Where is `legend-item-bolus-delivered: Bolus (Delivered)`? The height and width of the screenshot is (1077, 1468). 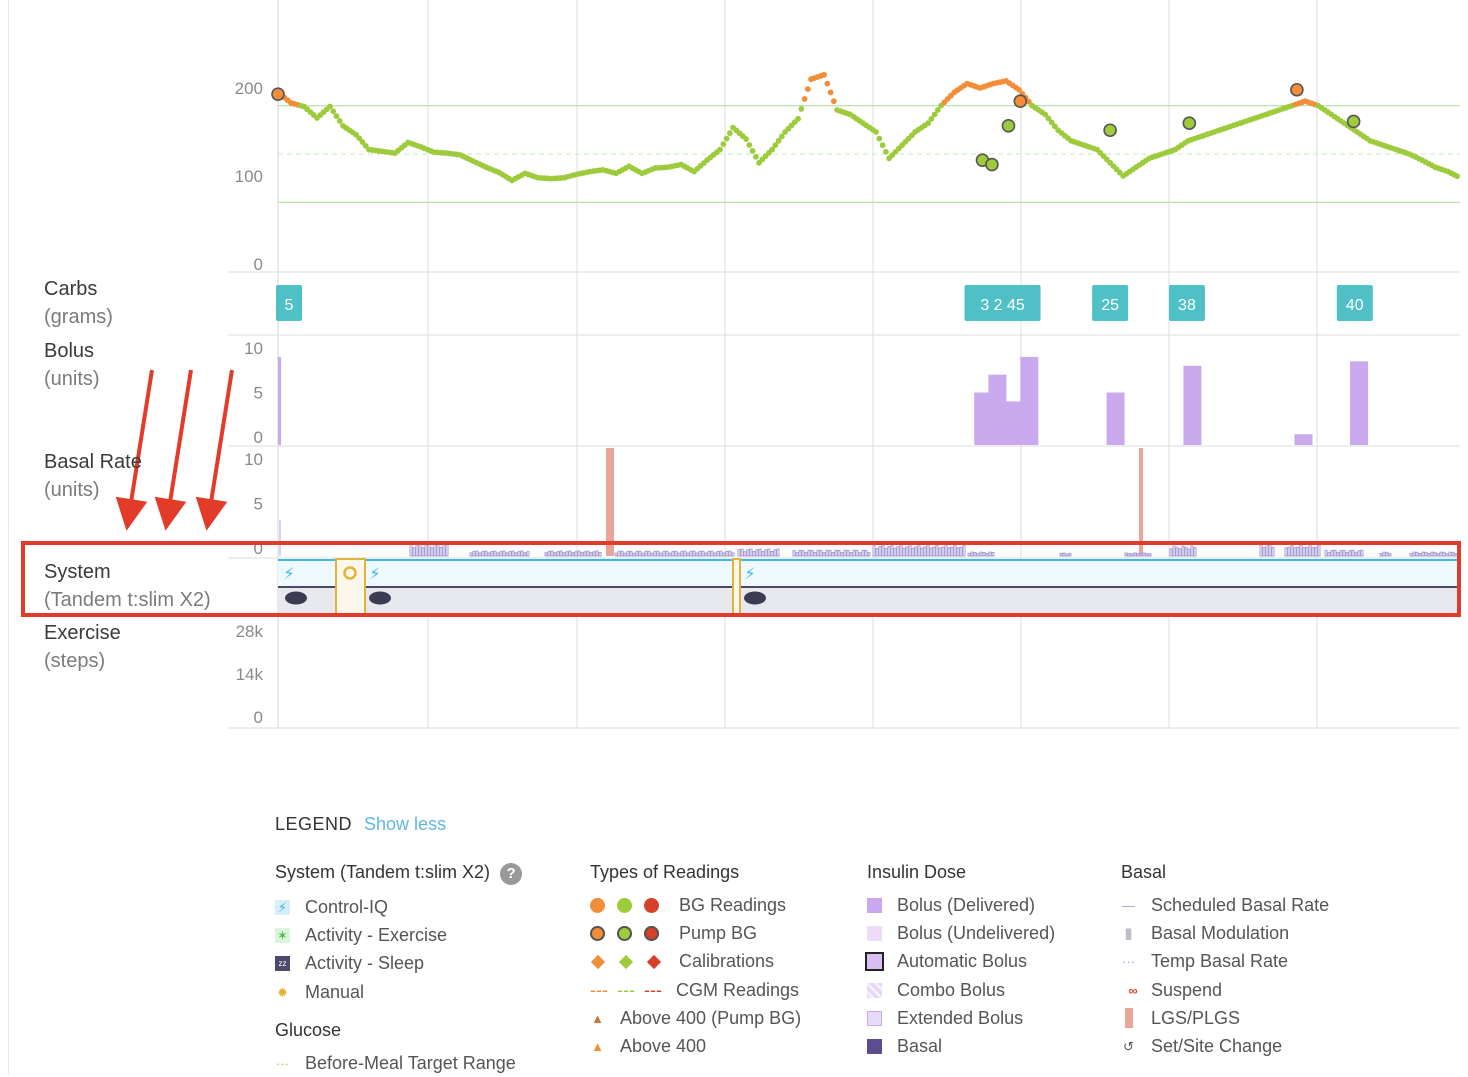 legend-item-bolus-delivered: Bolus (Delivered) is located at coordinates (961, 905).